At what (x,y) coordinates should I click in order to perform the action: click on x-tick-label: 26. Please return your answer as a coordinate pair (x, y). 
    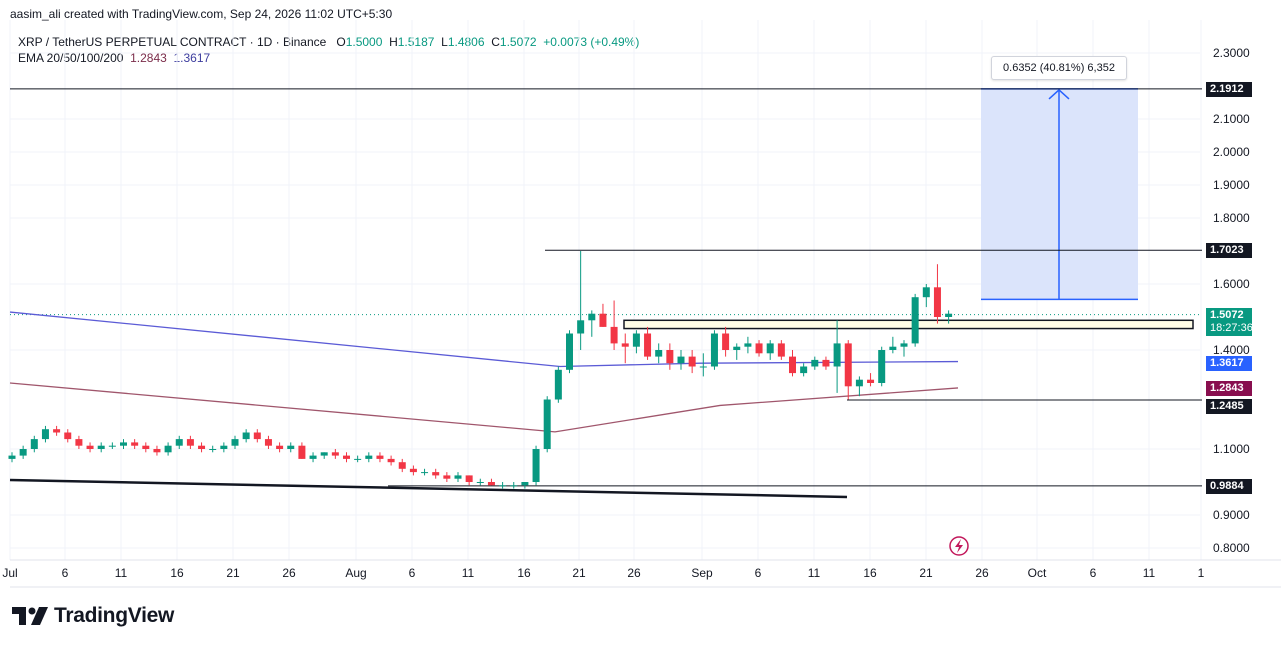
    Looking at the image, I should click on (982, 573).